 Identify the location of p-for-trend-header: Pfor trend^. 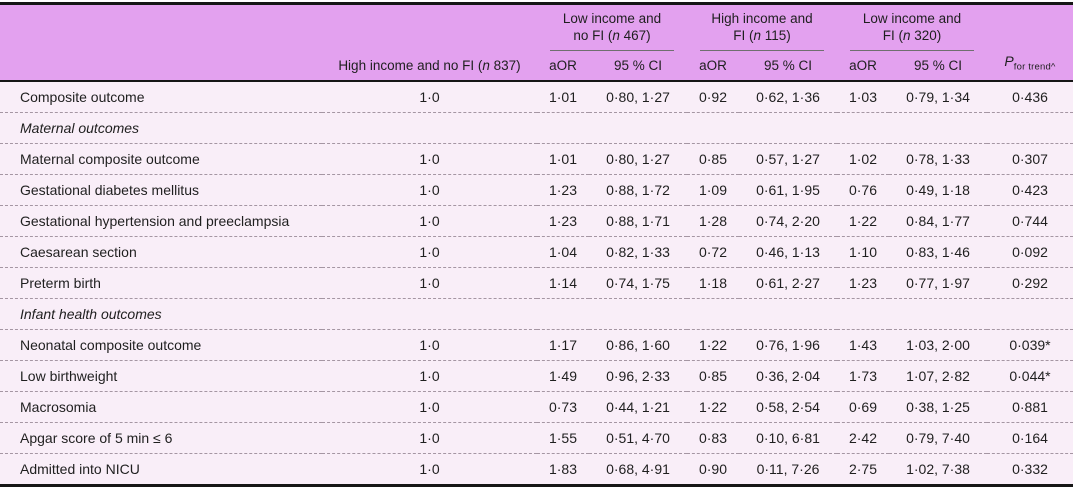
(1030, 66).